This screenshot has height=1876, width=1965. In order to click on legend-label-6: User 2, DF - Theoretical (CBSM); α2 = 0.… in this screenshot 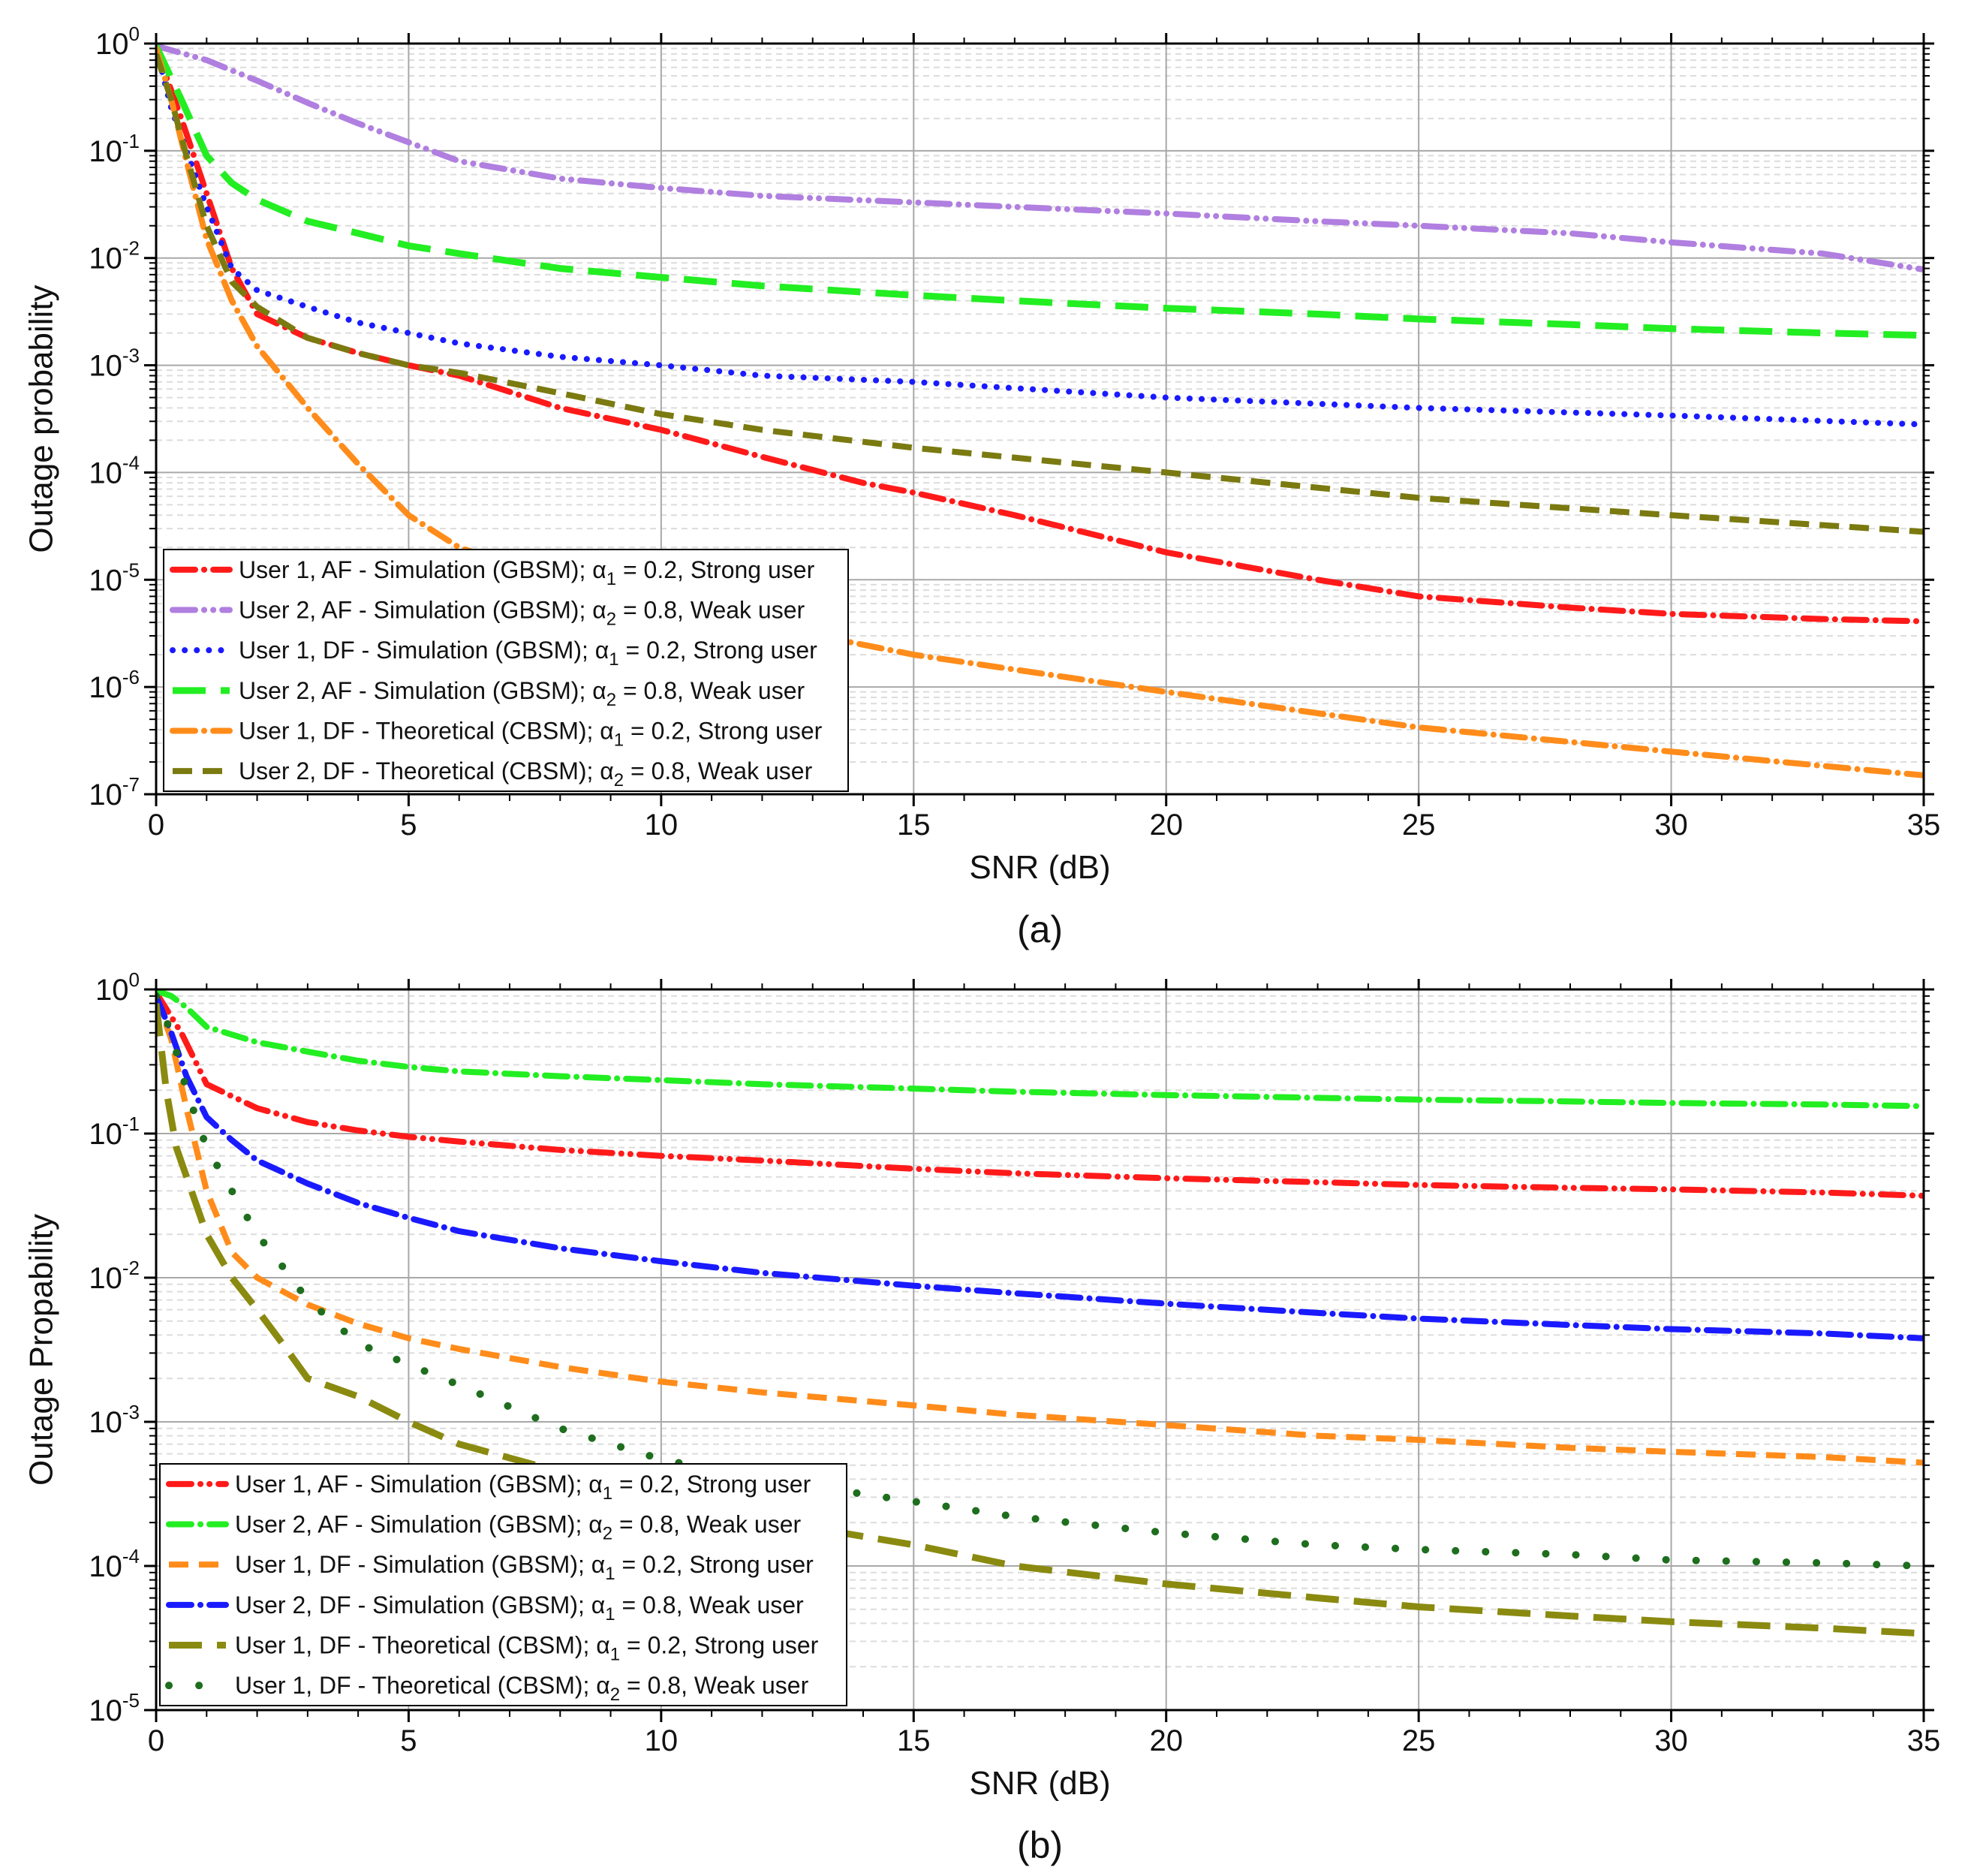, I will do `click(526, 773)`.